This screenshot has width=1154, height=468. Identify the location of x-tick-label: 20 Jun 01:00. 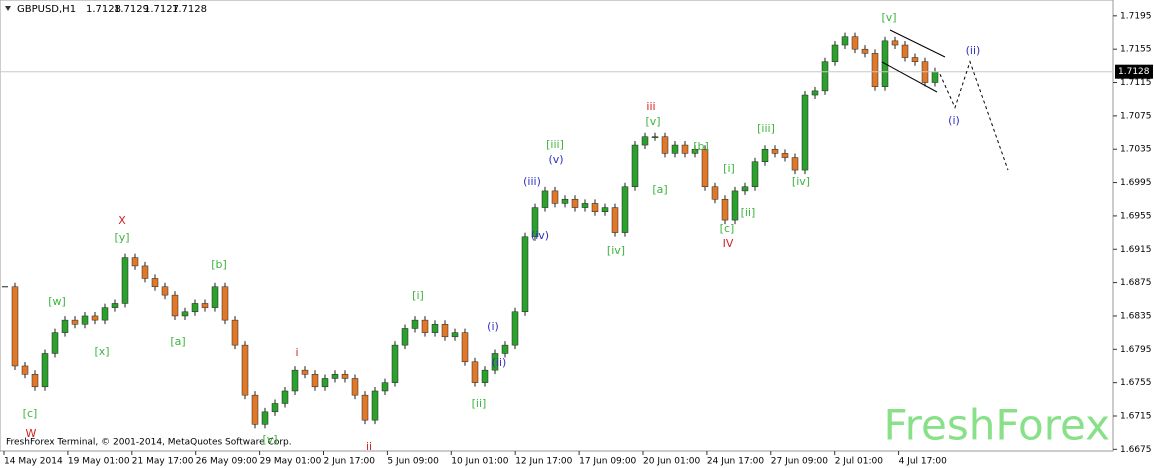
(671, 462).